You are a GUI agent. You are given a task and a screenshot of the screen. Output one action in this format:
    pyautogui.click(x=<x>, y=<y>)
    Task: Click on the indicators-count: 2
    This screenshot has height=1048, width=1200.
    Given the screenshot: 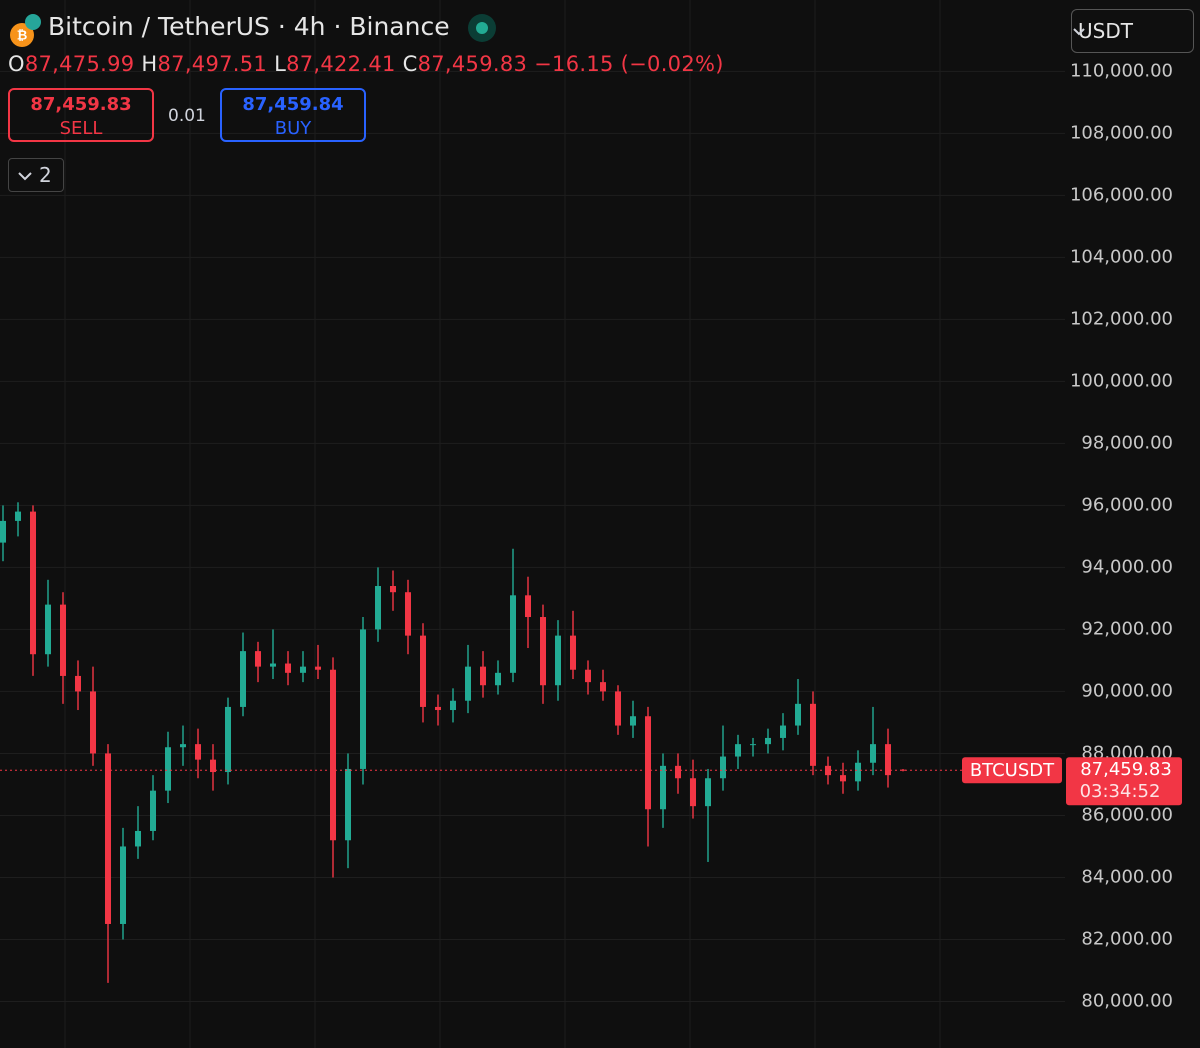 What is the action you would take?
    pyautogui.click(x=45, y=175)
    